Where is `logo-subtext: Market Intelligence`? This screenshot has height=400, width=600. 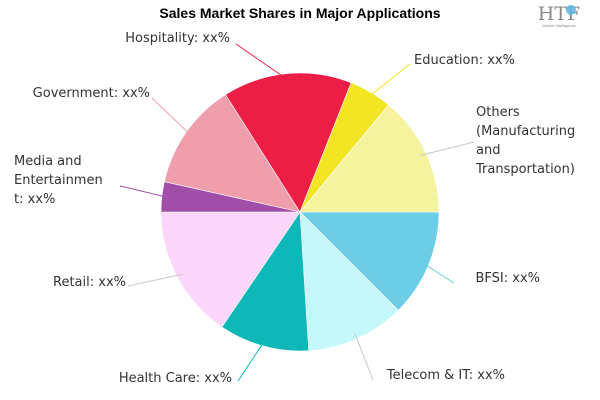 logo-subtext: Market Intelligence is located at coordinates (559, 25).